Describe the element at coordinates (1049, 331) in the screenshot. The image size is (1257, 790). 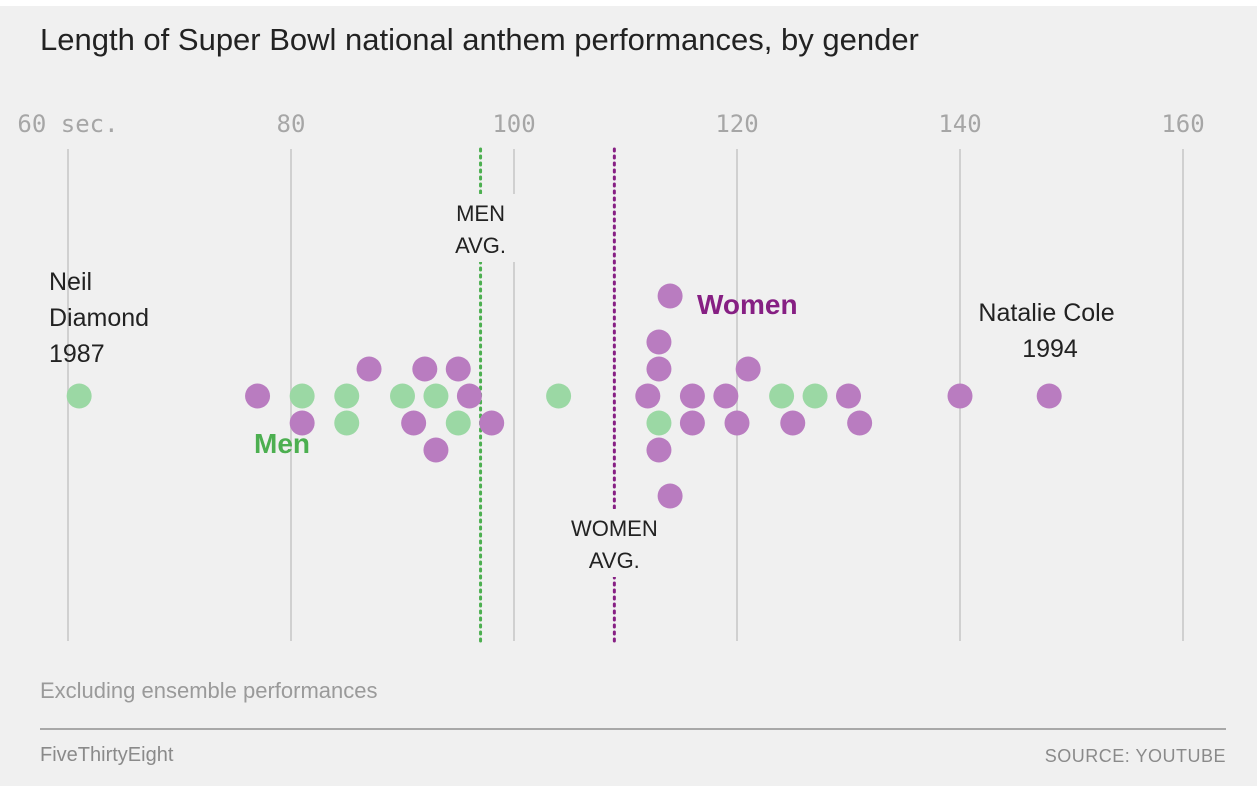
I see `annotation-natalie-cole: Natalie Cole 1994` at that location.